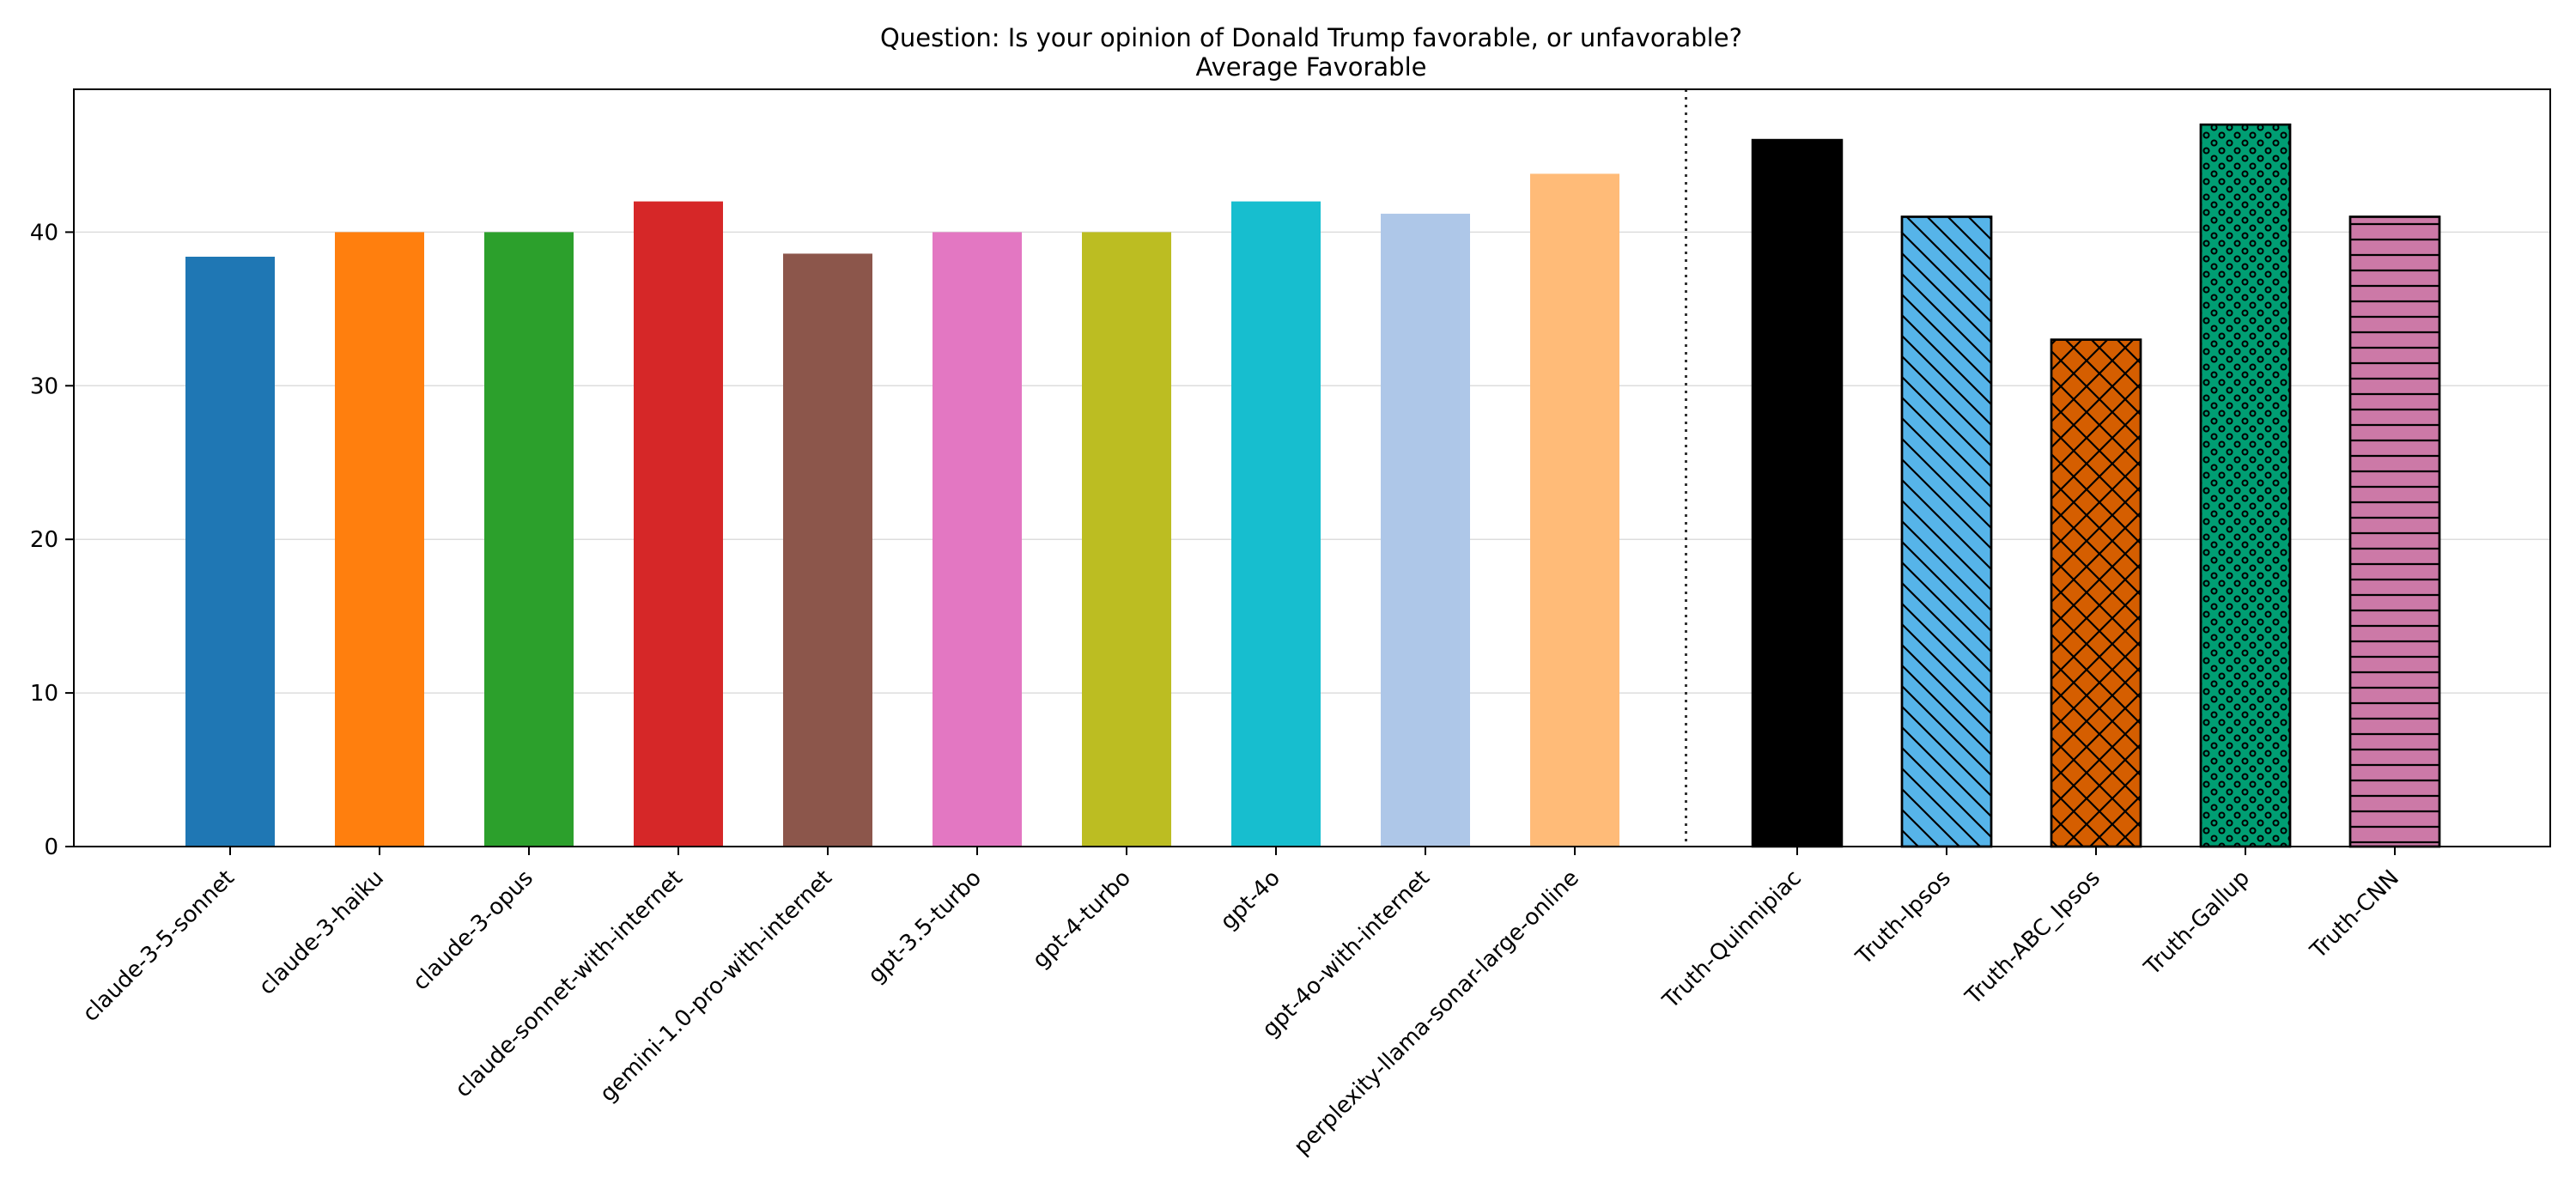 This screenshot has height=1202, width=2576. What do you see at coordinates (2354, 915) in the screenshot?
I see `x-tick-label: Truth-CNN` at bounding box center [2354, 915].